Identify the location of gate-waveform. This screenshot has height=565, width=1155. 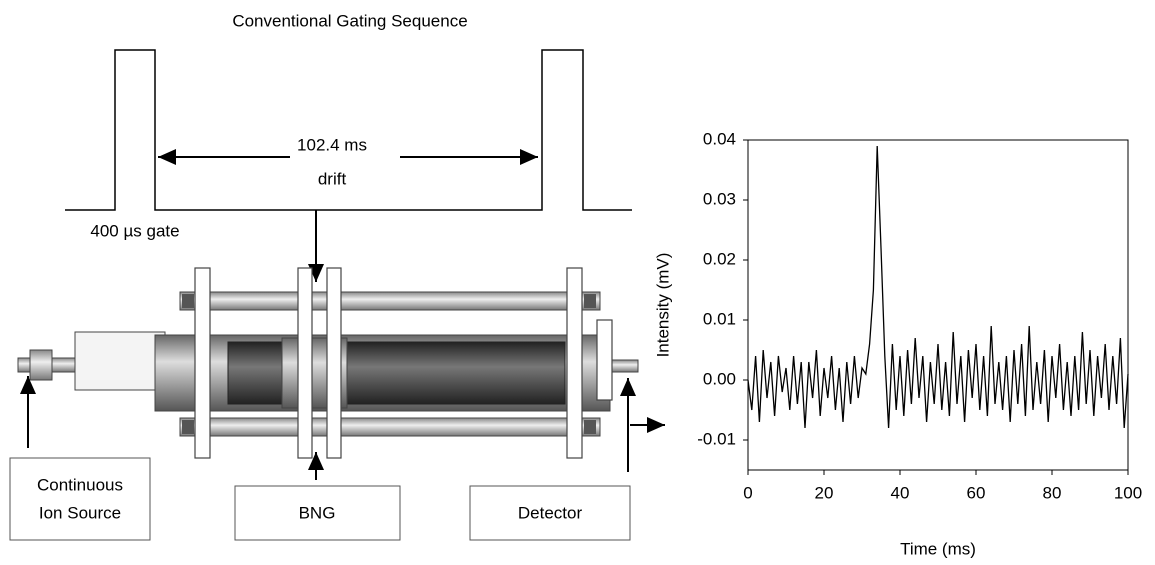
(348, 130).